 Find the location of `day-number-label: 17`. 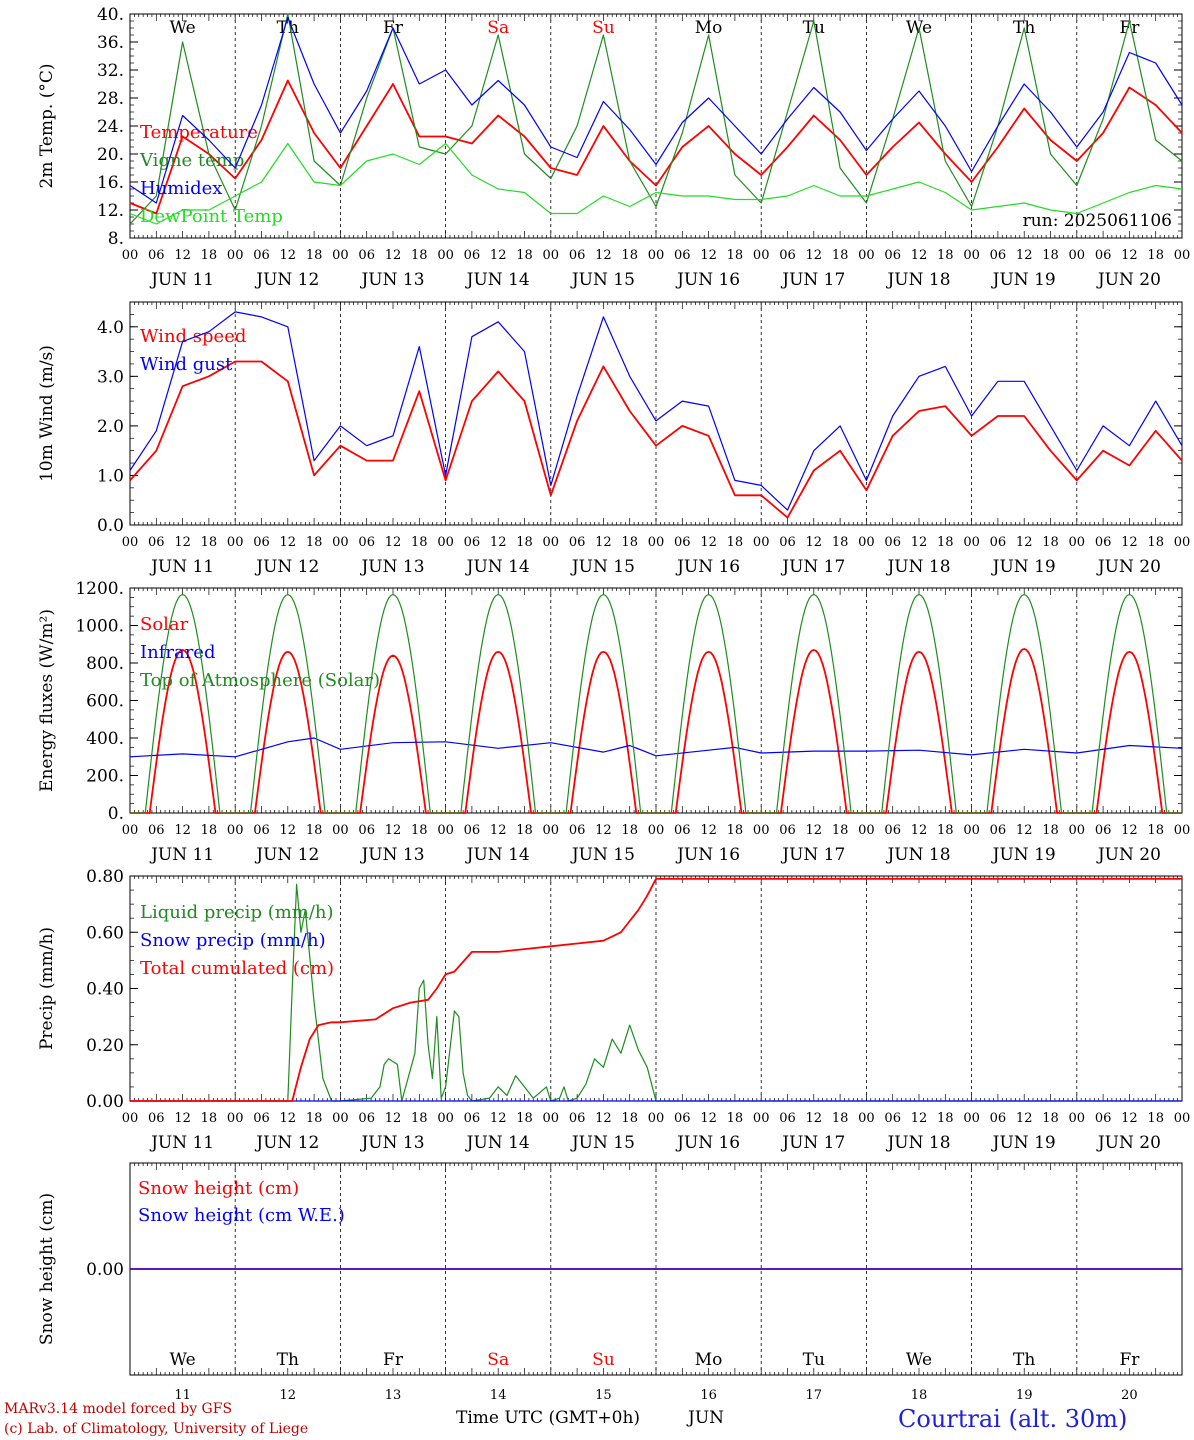

day-number-label: 17 is located at coordinates (814, 1395).